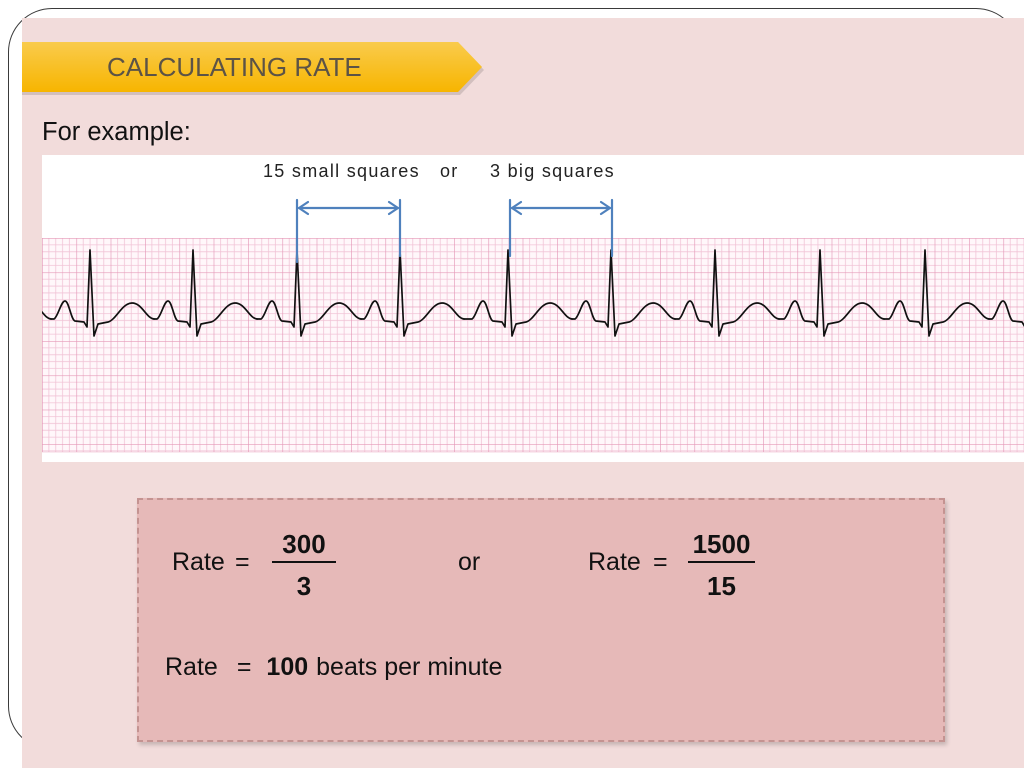 Image resolution: width=1024 pixels, height=768 pixels. Describe the element at coordinates (516, 208) in the screenshot. I see `bracket-2-left-arrowhead` at that location.